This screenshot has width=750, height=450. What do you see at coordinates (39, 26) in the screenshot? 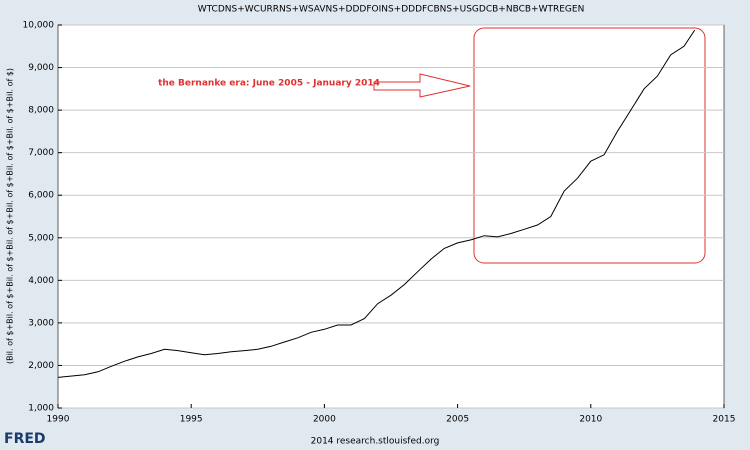
I see `y-tick-label: 10,000` at bounding box center [39, 26].